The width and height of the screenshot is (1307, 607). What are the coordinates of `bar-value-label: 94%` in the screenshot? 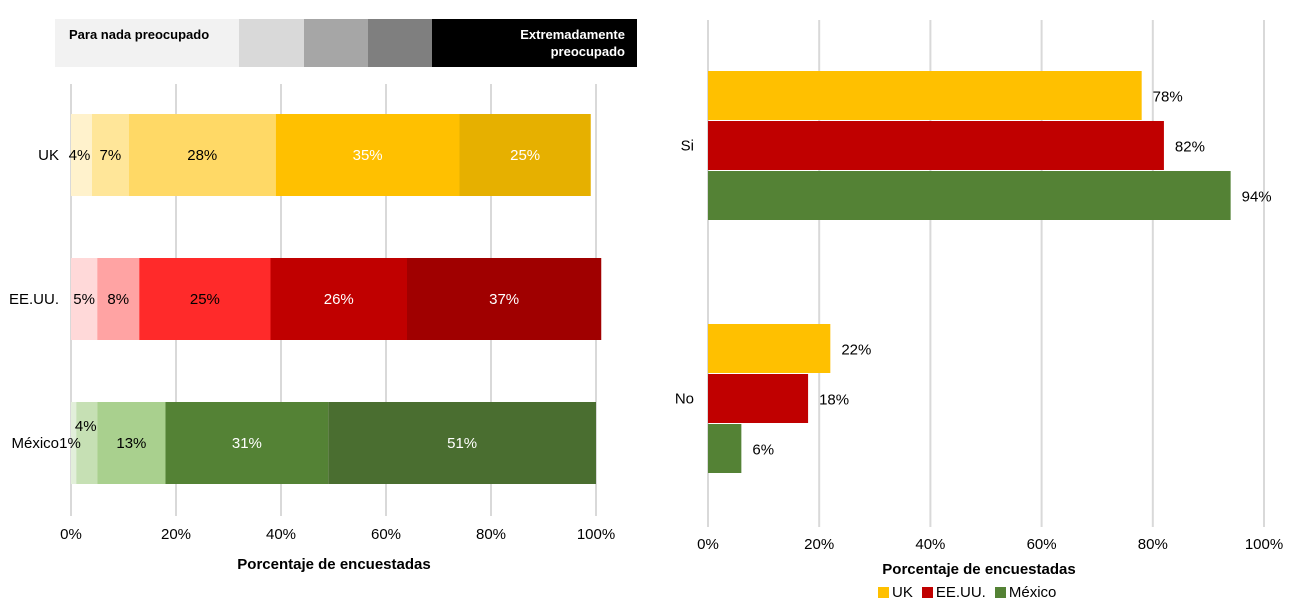 It's located at (1257, 197).